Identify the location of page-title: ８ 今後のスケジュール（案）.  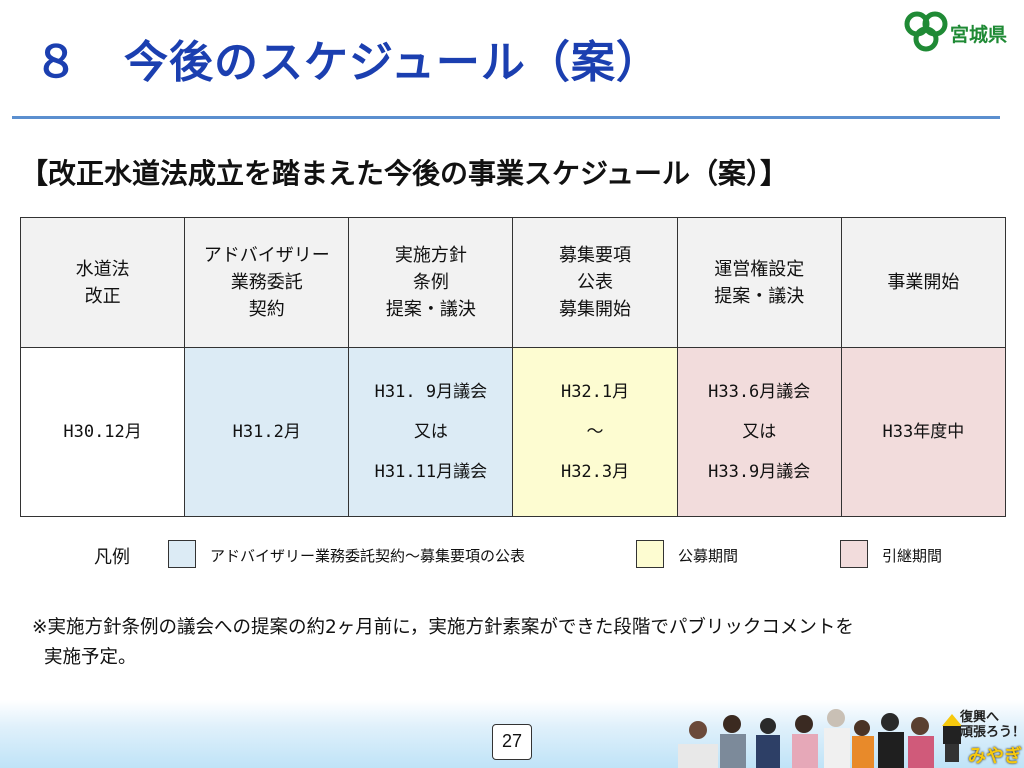
(347, 62).